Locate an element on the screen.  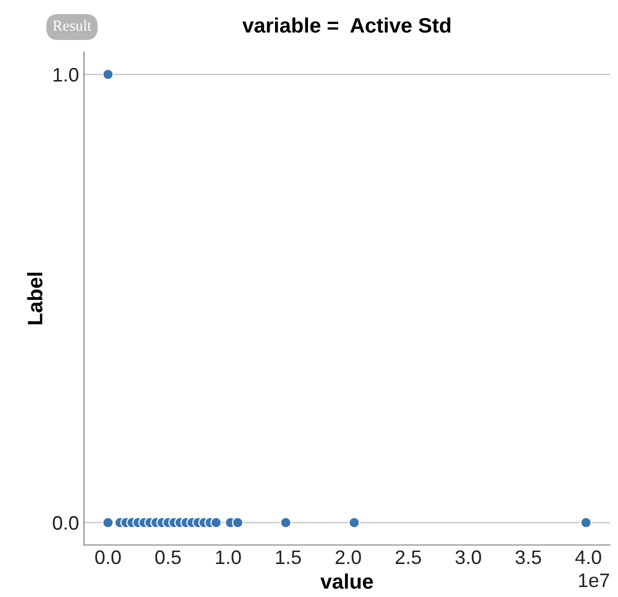
x-tick-label: 0.0 is located at coordinates (108, 557).